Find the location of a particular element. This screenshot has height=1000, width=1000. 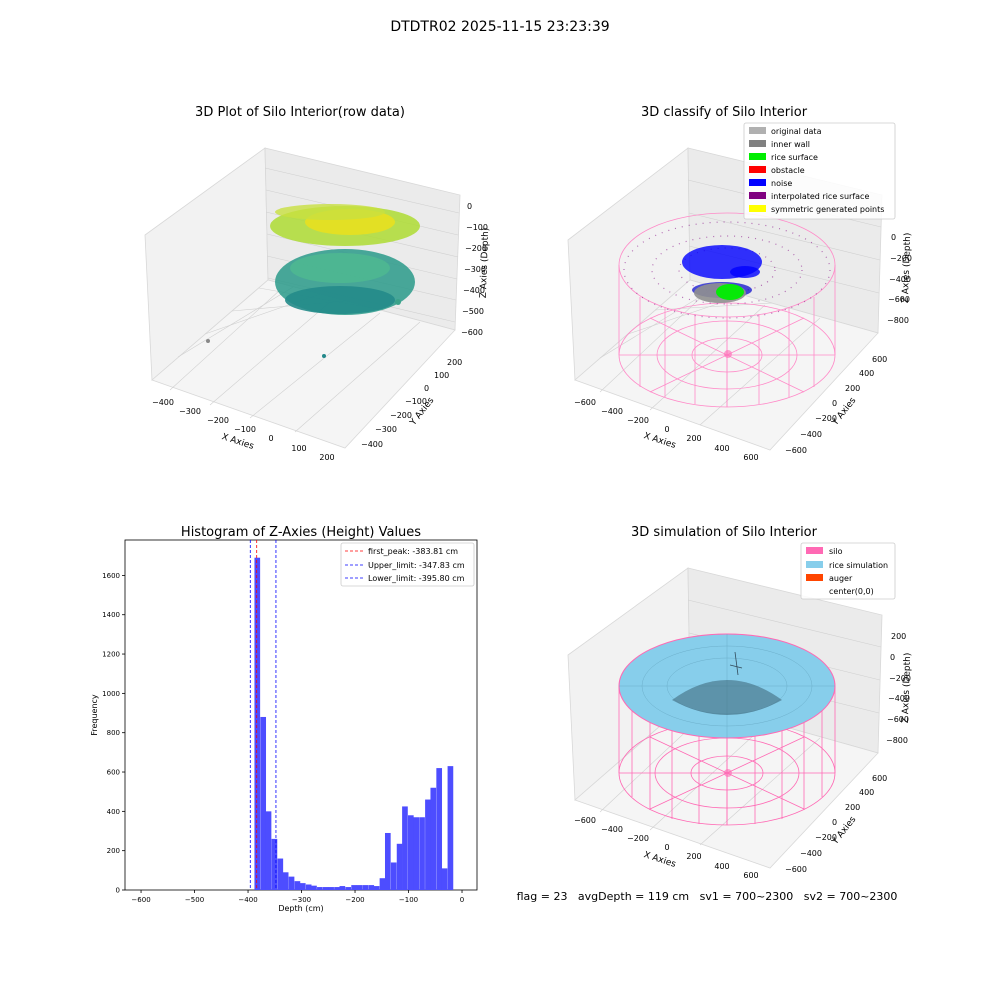

panel1-ztick: −600 is located at coordinates (472, 332).